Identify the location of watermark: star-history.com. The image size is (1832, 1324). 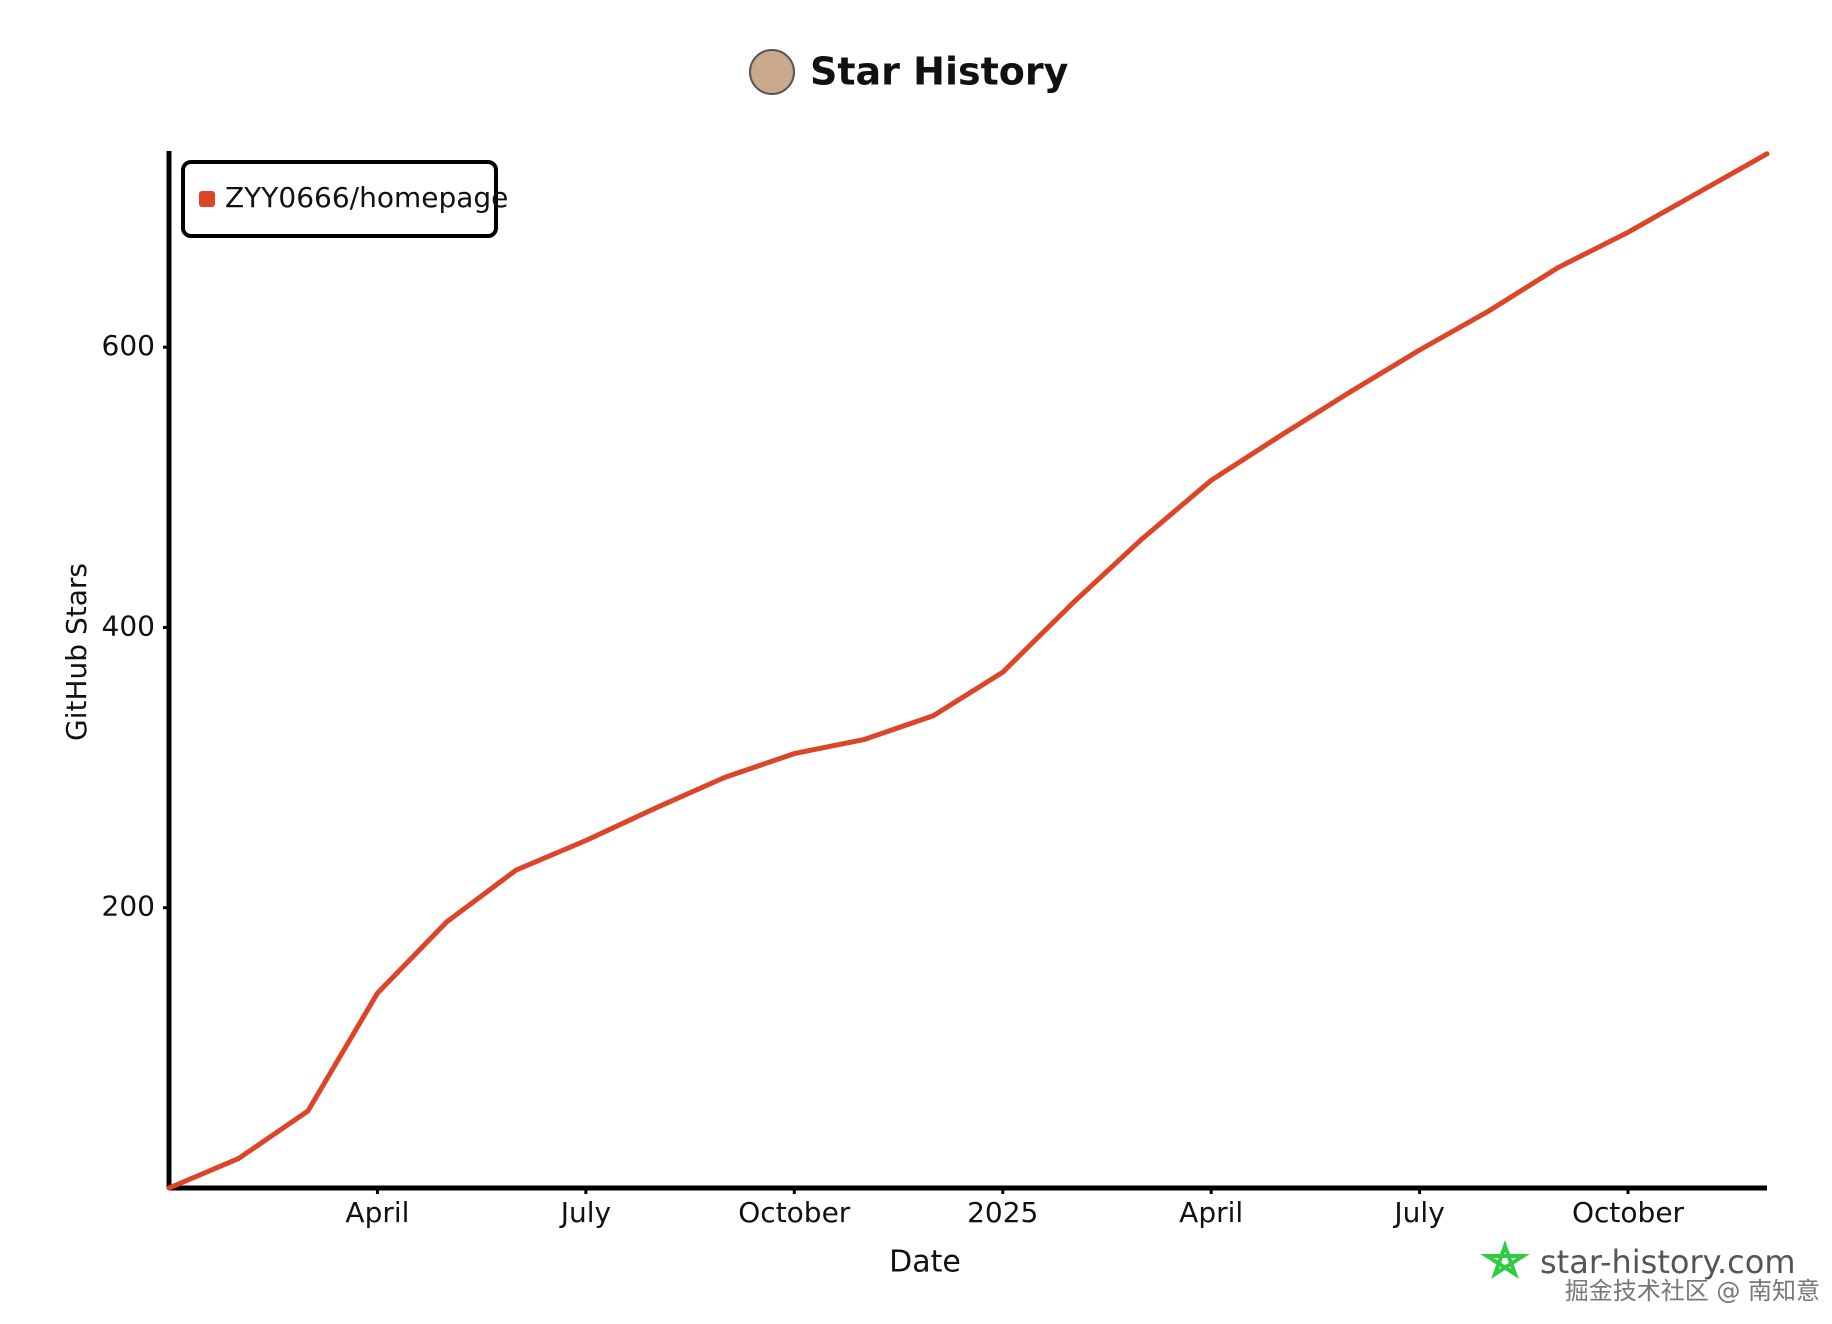
(1668, 1262).